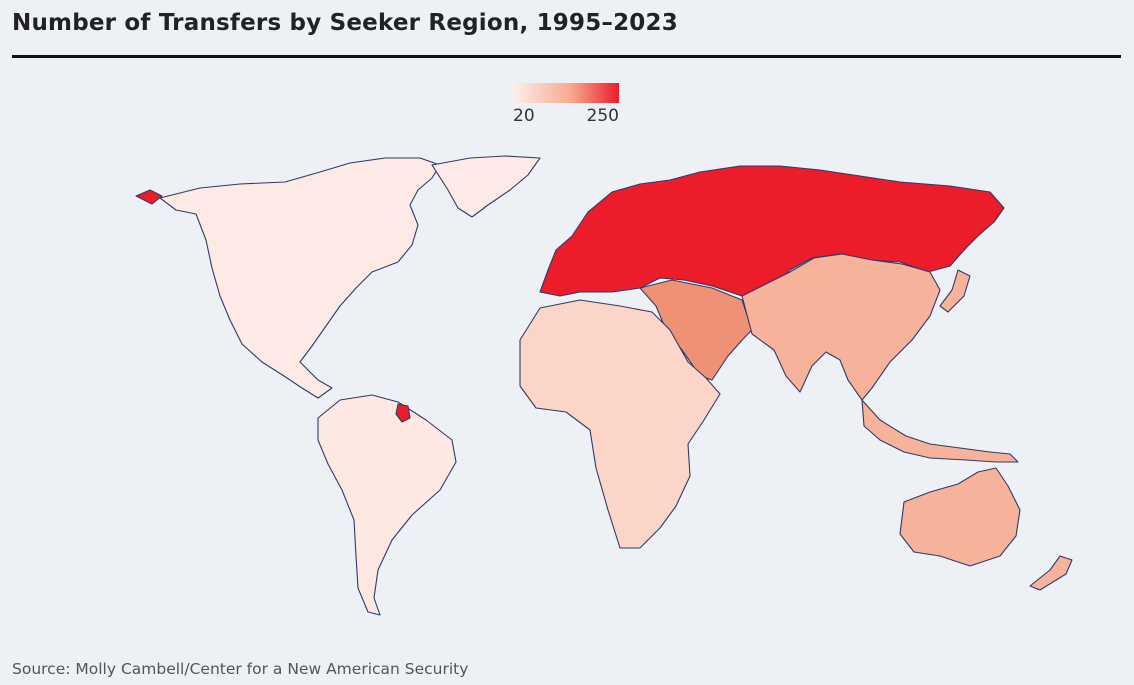  Describe the element at coordinates (524, 116) in the screenshot. I see `legend-min-label: 20` at that location.